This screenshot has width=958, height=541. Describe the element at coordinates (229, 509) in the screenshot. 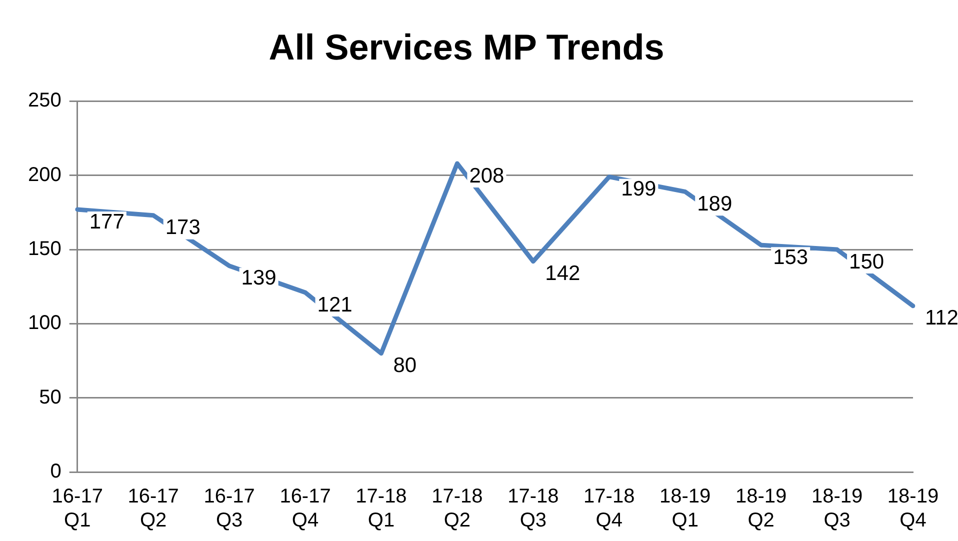

I see `x-tick-label: 16-17 Q3` at that location.